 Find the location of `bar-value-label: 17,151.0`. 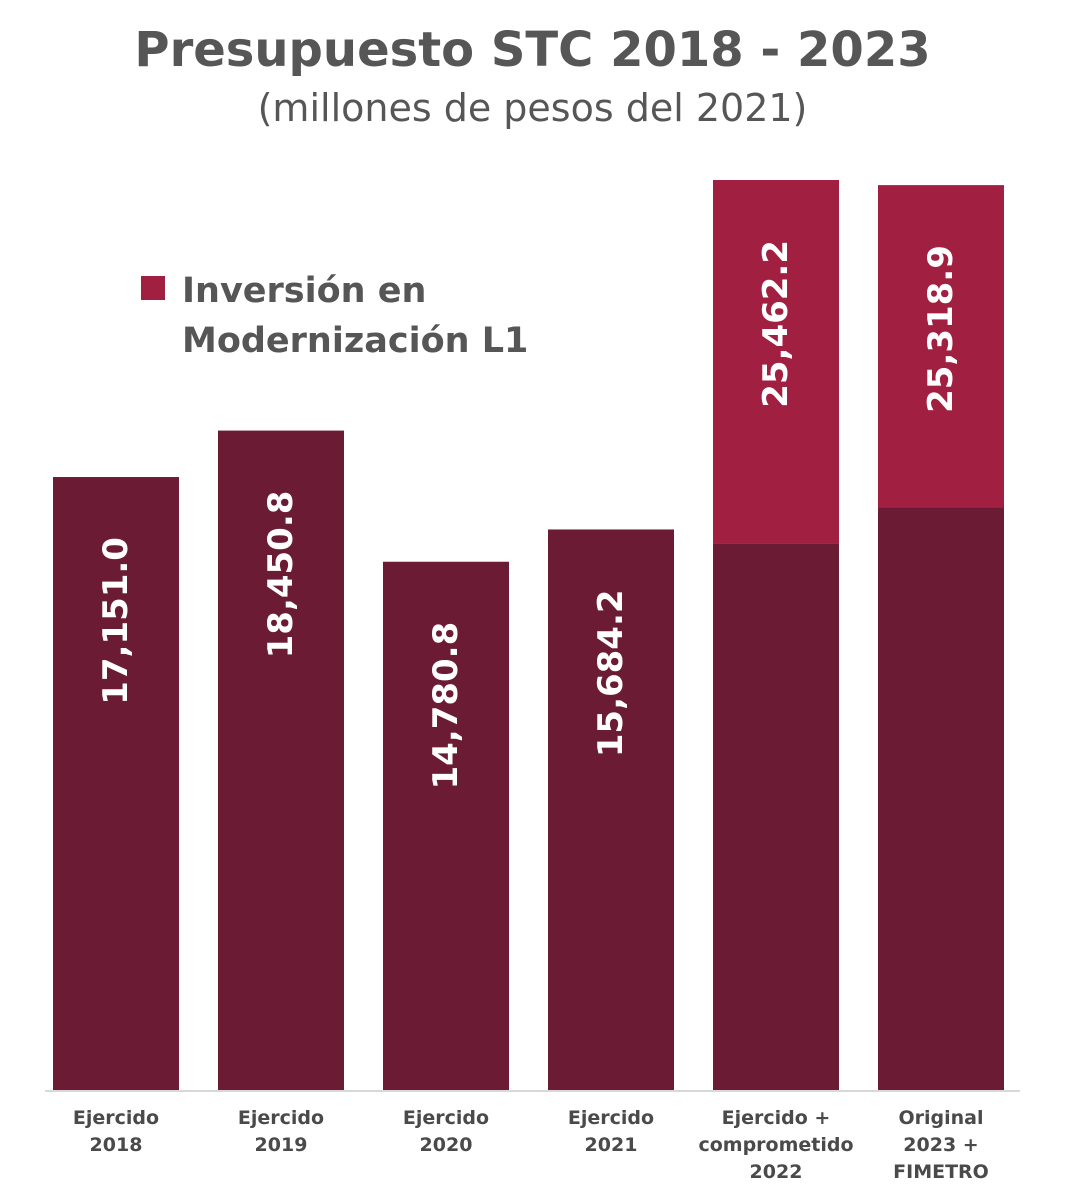

bar-value-label: 17,151.0 is located at coordinates (116, 621).